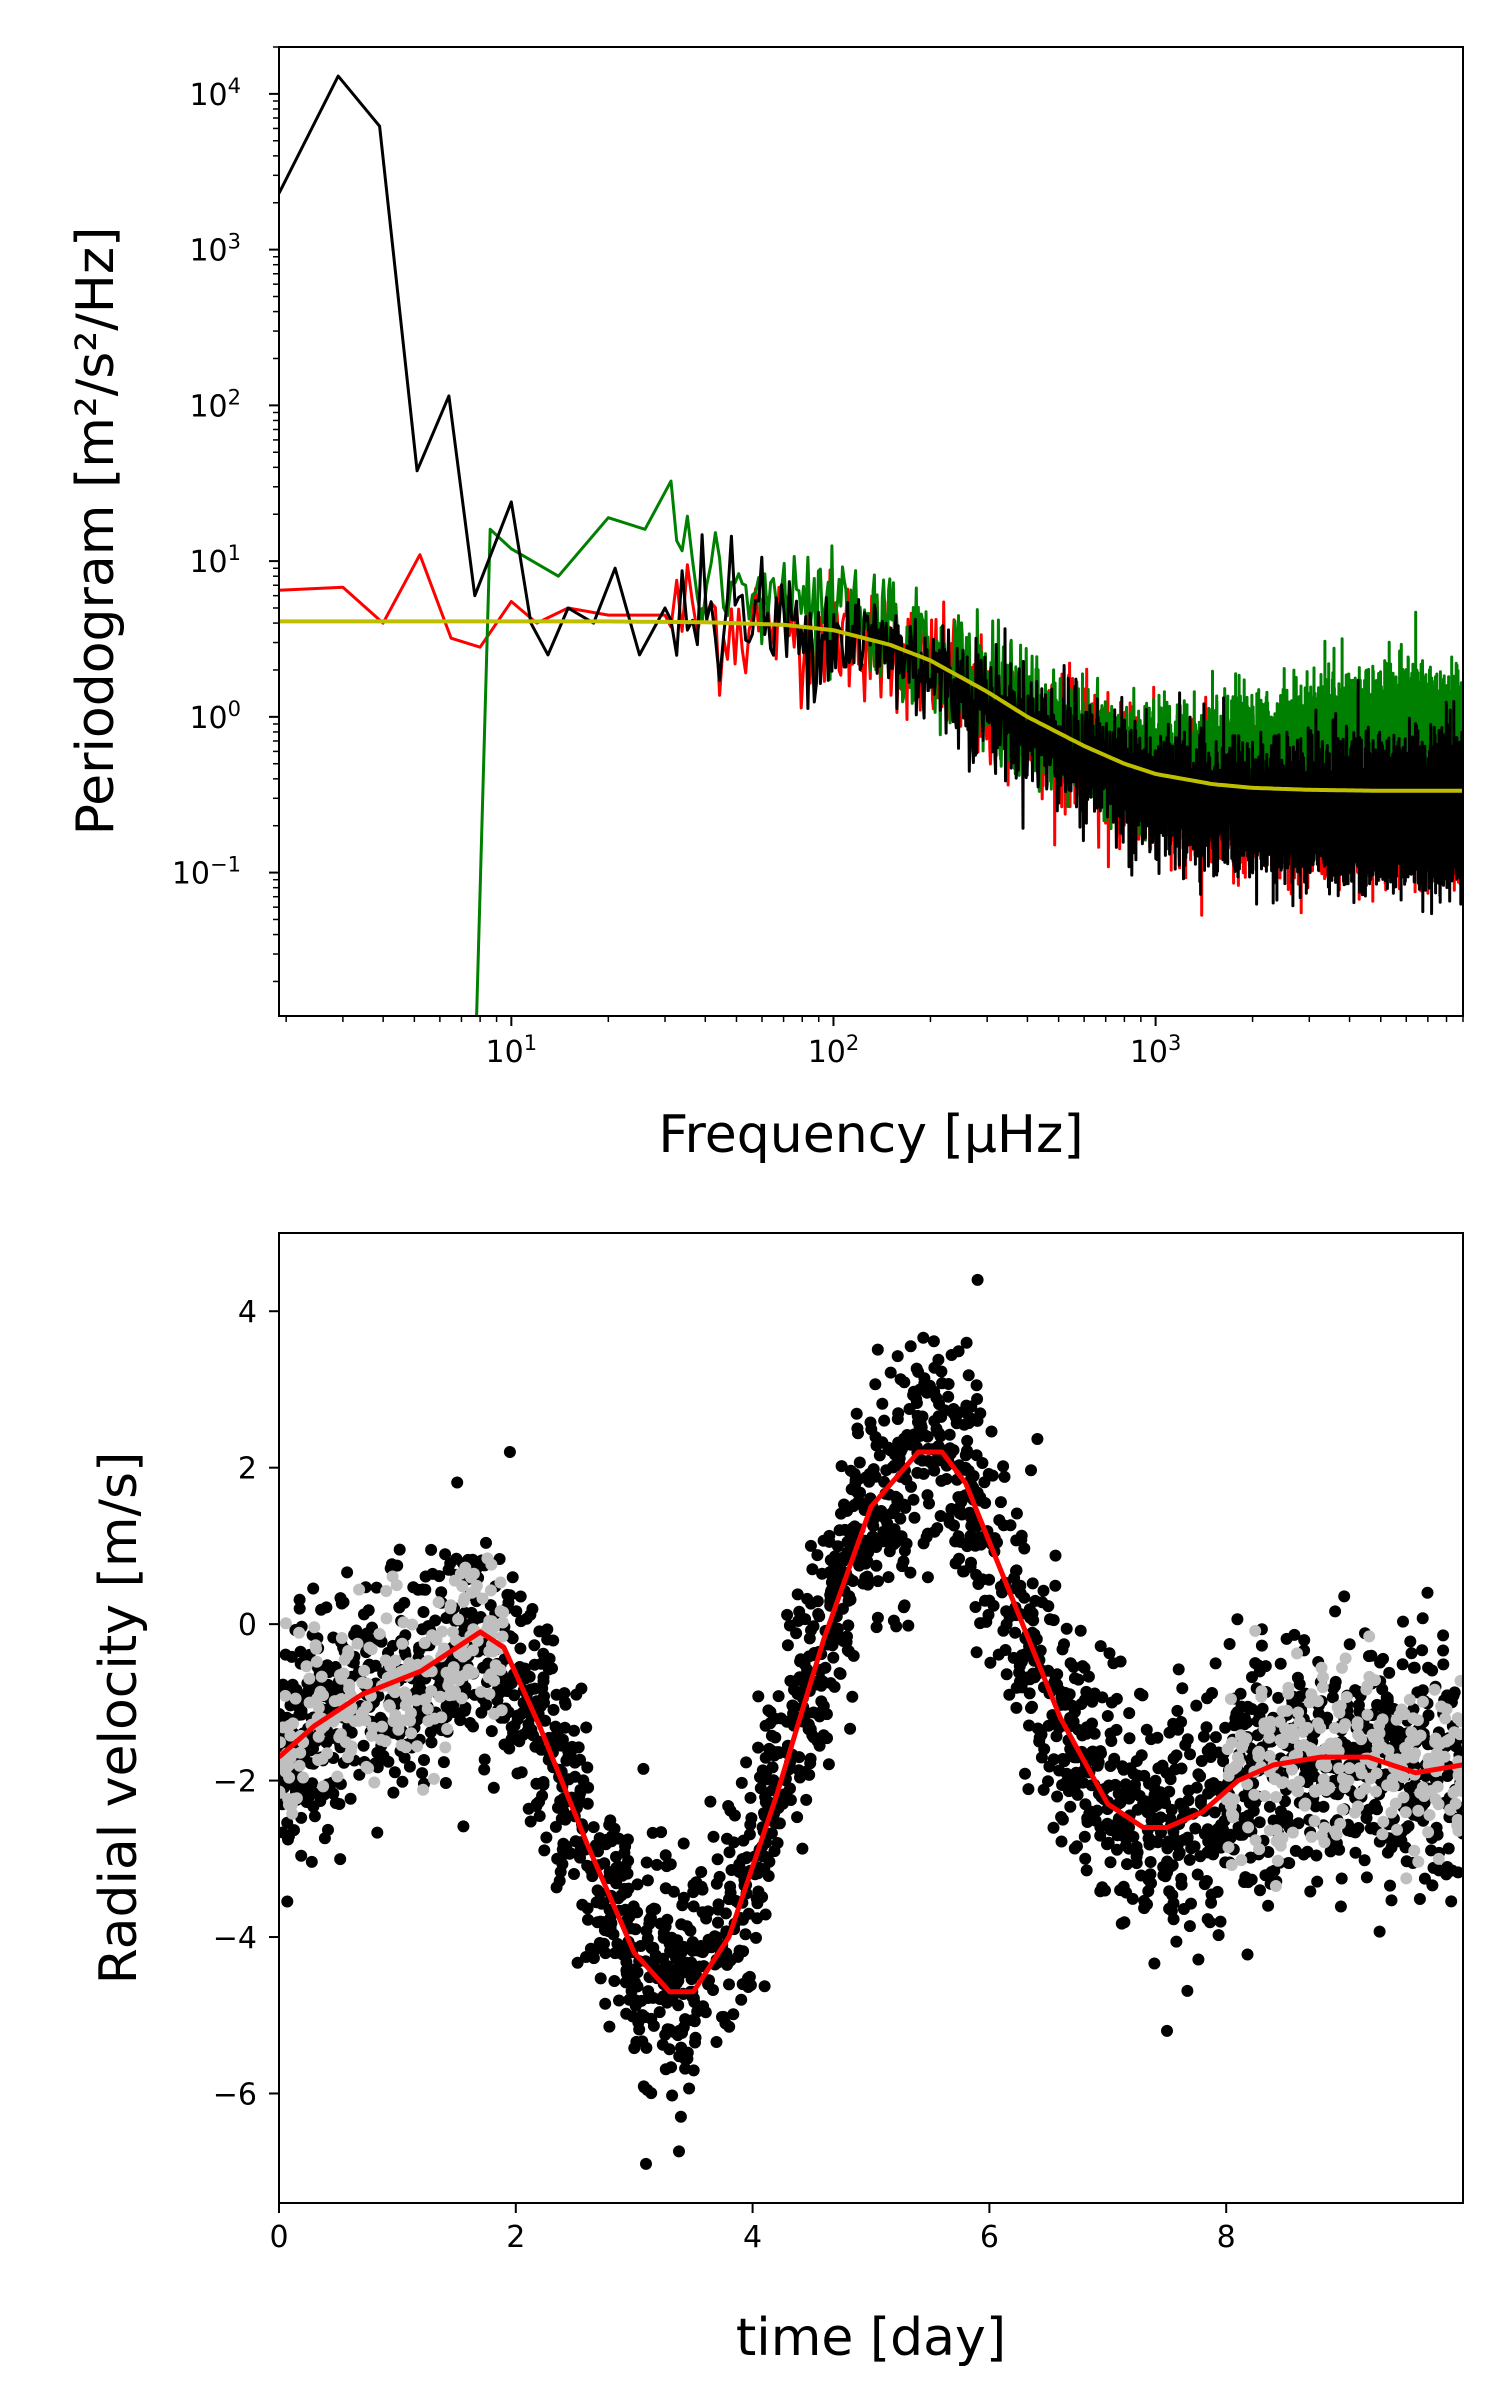 The width and height of the screenshot is (1500, 2400). I want to click on radial-velocity-ytick-label-5: −6, so click(235, 2094).